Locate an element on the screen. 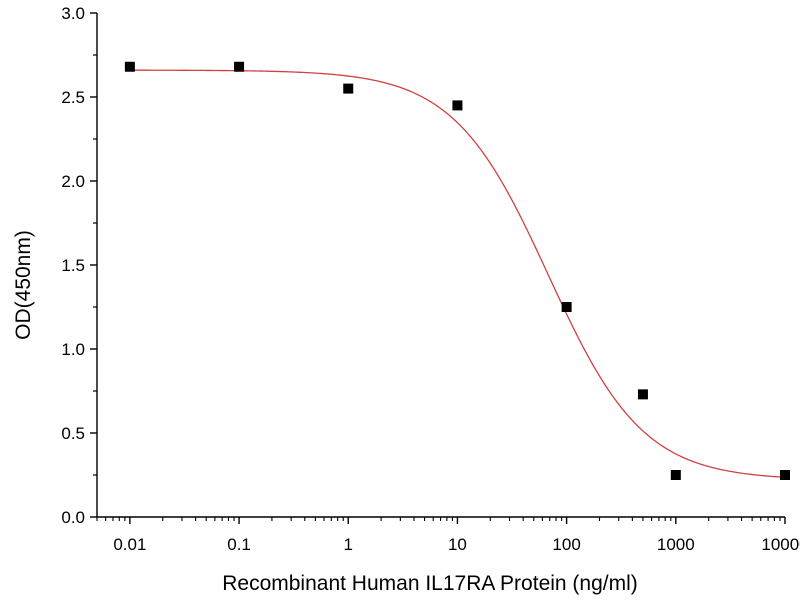 This screenshot has width=800, height=600. y-axis-title: OD(450nm) is located at coordinates (23, 285).